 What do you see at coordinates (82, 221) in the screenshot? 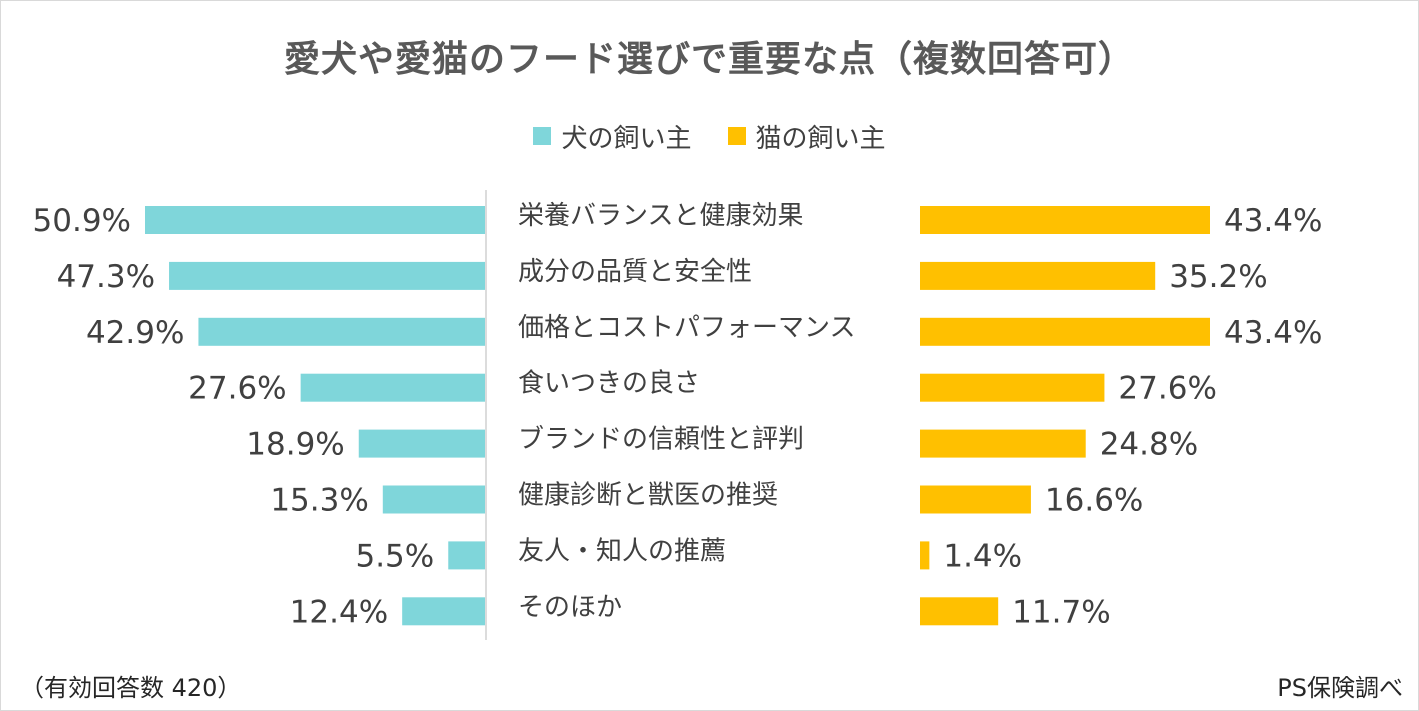
I see `dog-value-label-row-1: 50.9%` at bounding box center [82, 221].